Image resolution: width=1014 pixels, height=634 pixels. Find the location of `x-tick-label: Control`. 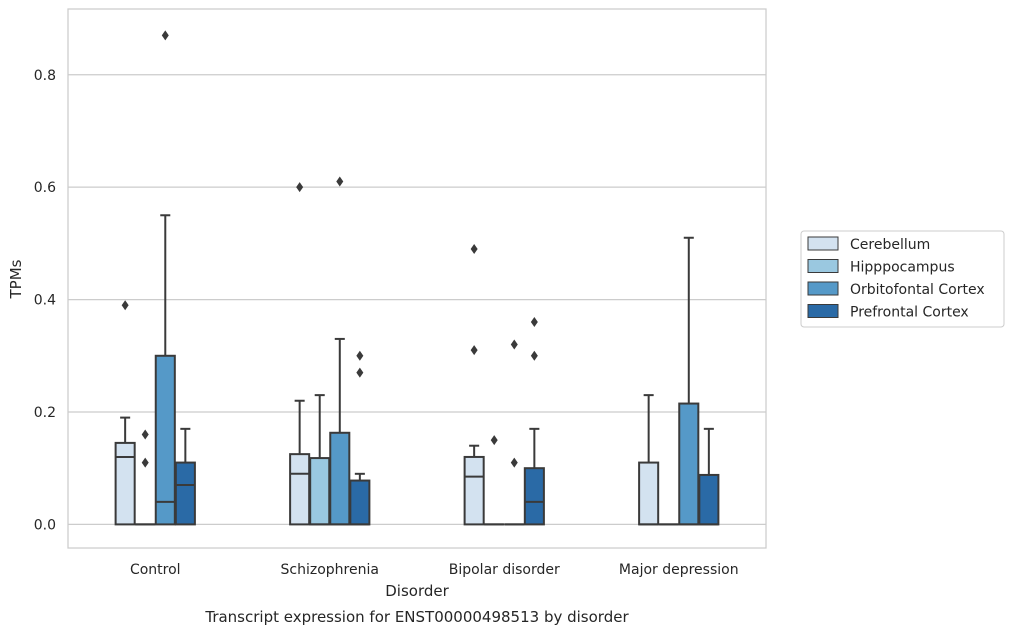

x-tick-label: Control is located at coordinates (155, 570).